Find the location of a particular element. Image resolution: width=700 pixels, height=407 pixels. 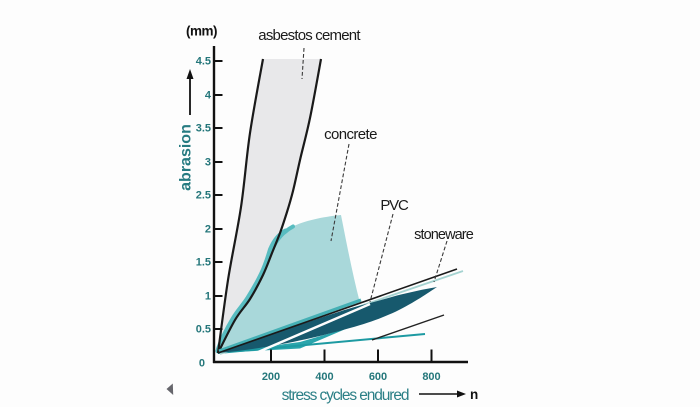

svg-text: 1.5 is located at coordinates (203, 263).